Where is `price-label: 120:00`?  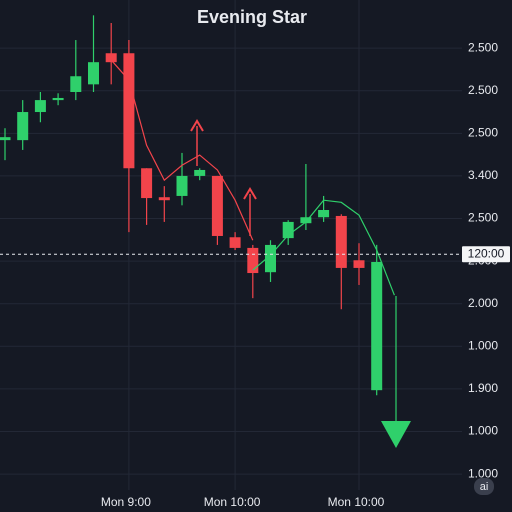
price-label: 120:00 is located at coordinates (486, 253).